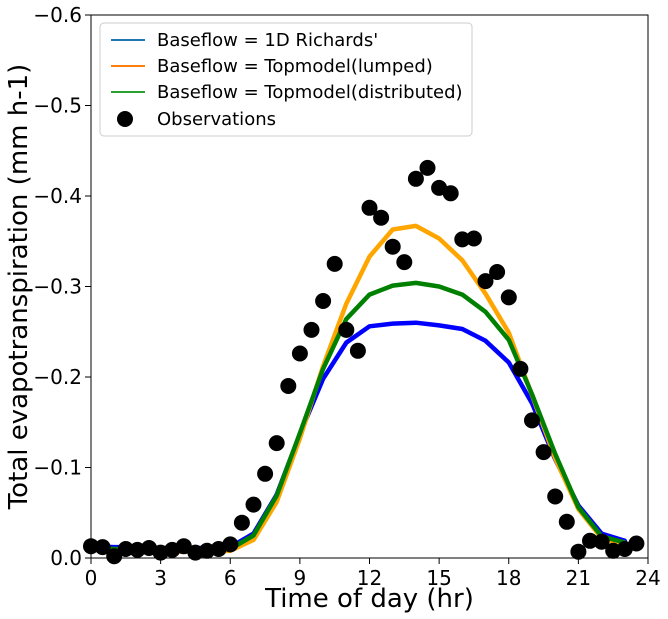  What do you see at coordinates (91, 578) in the screenshot?
I see `x-tick-label: 0` at bounding box center [91, 578].